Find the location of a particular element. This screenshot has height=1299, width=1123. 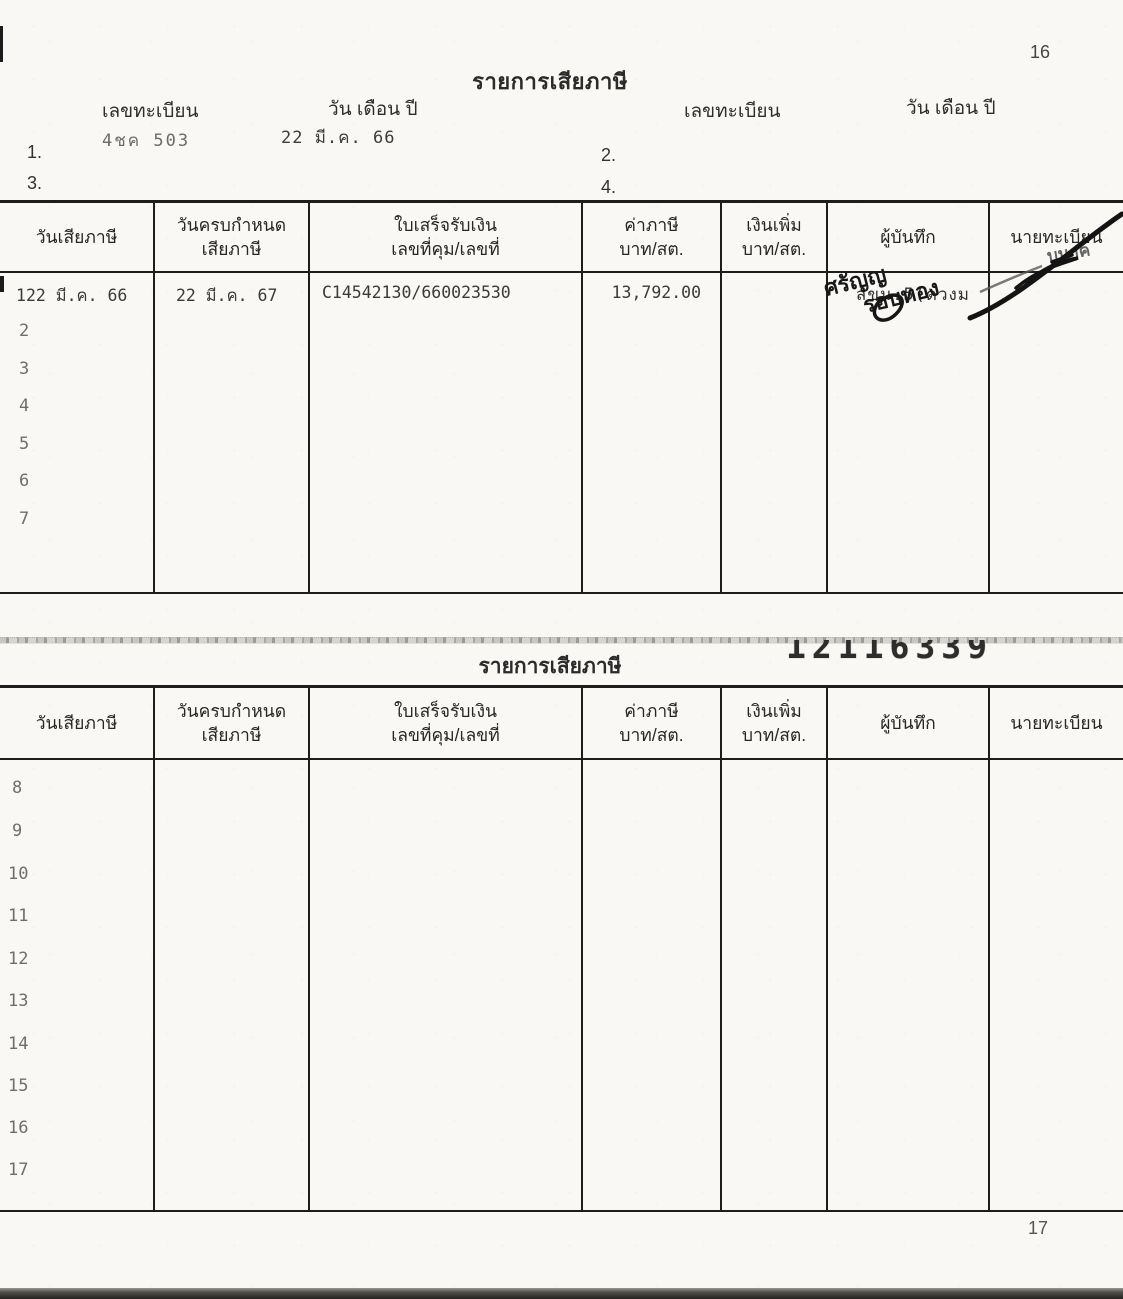

row1-tax-date-cell: 122 มี.ค. 66 is located at coordinates (71, 296).